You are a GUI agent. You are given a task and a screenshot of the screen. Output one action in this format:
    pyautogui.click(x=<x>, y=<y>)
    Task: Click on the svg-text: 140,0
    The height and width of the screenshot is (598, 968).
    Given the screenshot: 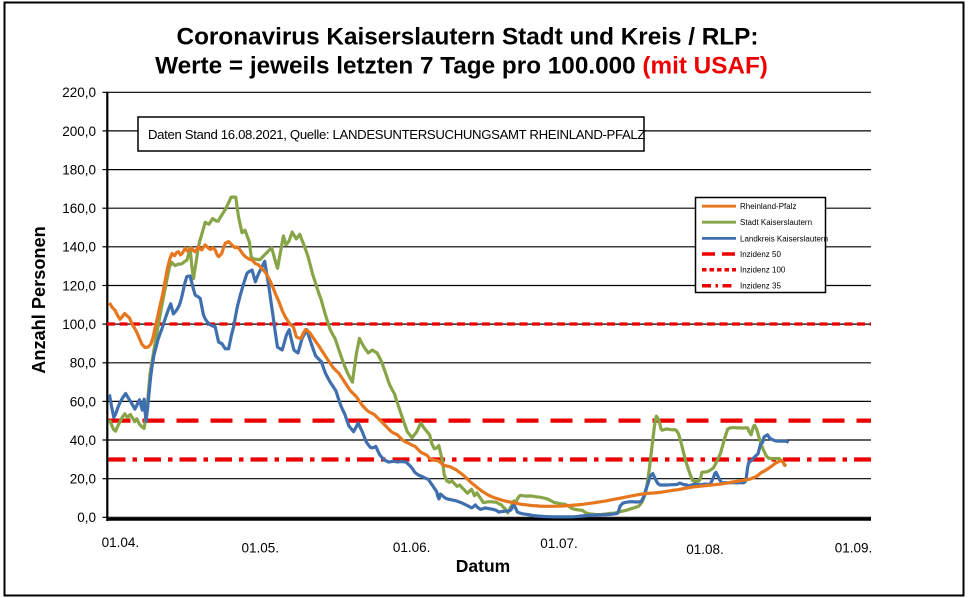 What is the action you would take?
    pyautogui.click(x=79, y=247)
    